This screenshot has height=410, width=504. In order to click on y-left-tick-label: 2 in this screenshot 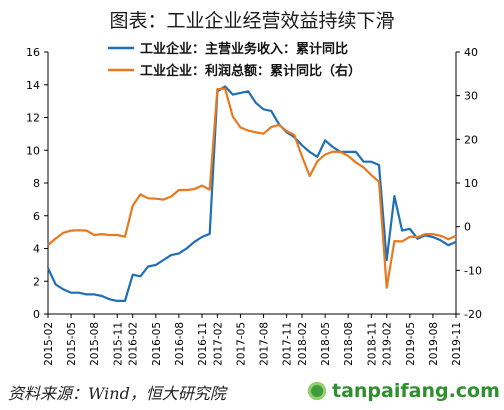, I will do `click(36, 281)`.